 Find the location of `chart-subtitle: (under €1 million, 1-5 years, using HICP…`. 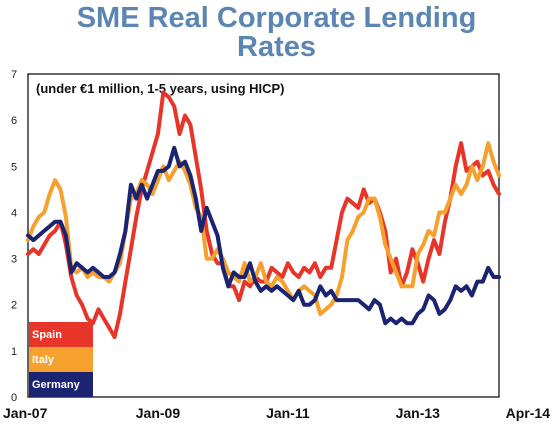

chart-subtitle: (under €1 million, 1-5 years, using HICP… is located at coordinates (160, 88).